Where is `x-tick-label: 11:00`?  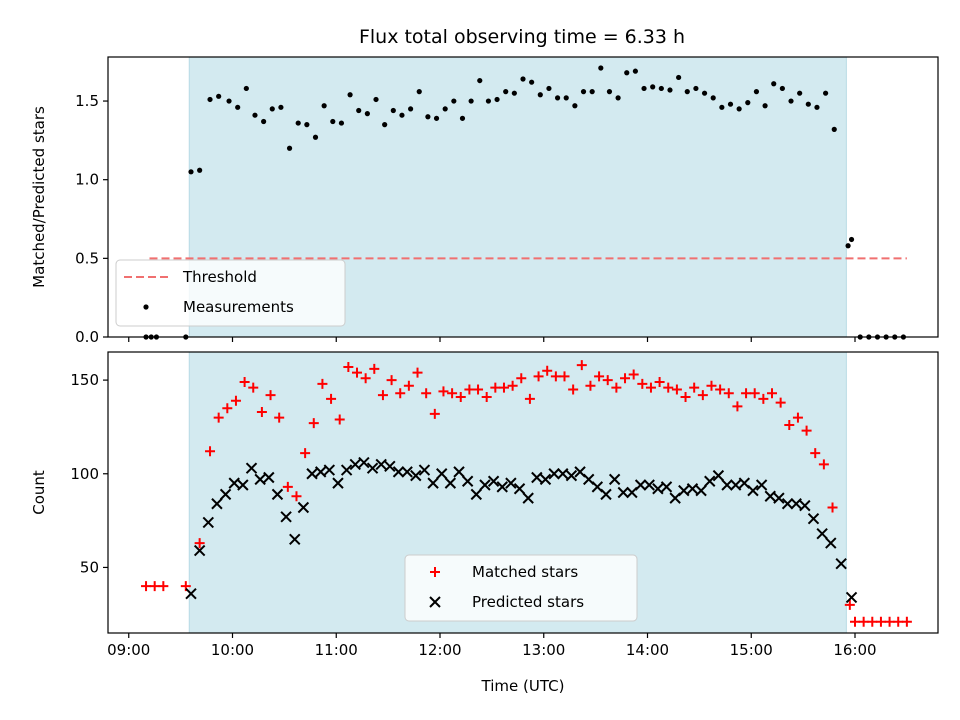 x-tick-label: 11:00 is located at coordinates (336, 650).